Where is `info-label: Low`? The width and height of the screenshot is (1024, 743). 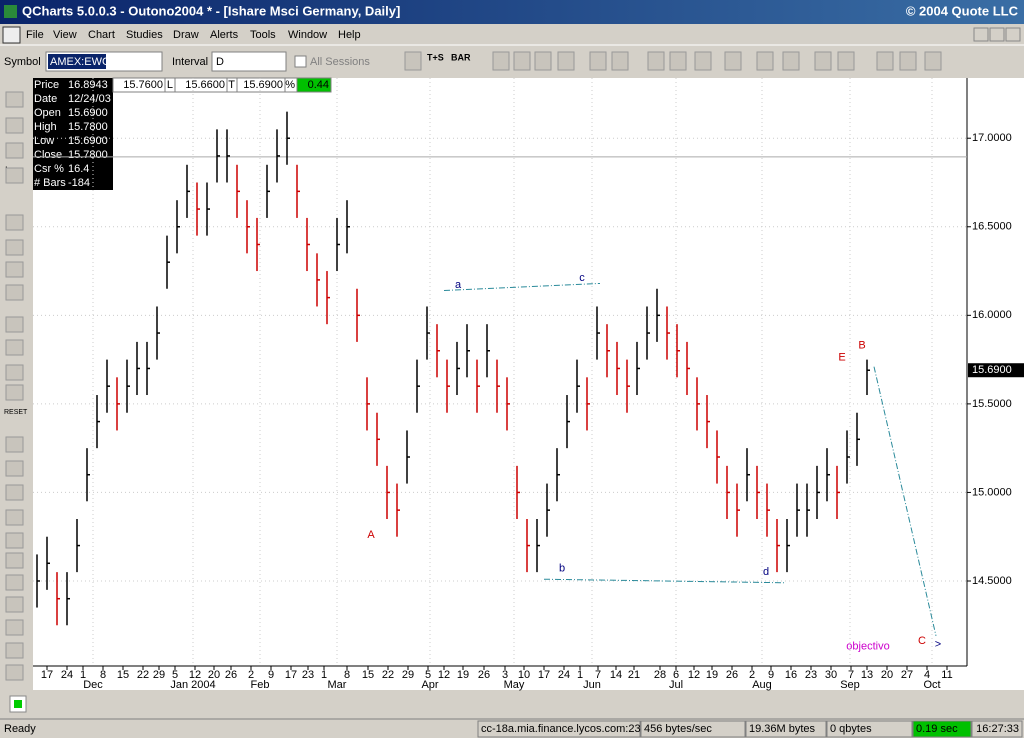
info-label: Low is located at coordinates (44, 141).